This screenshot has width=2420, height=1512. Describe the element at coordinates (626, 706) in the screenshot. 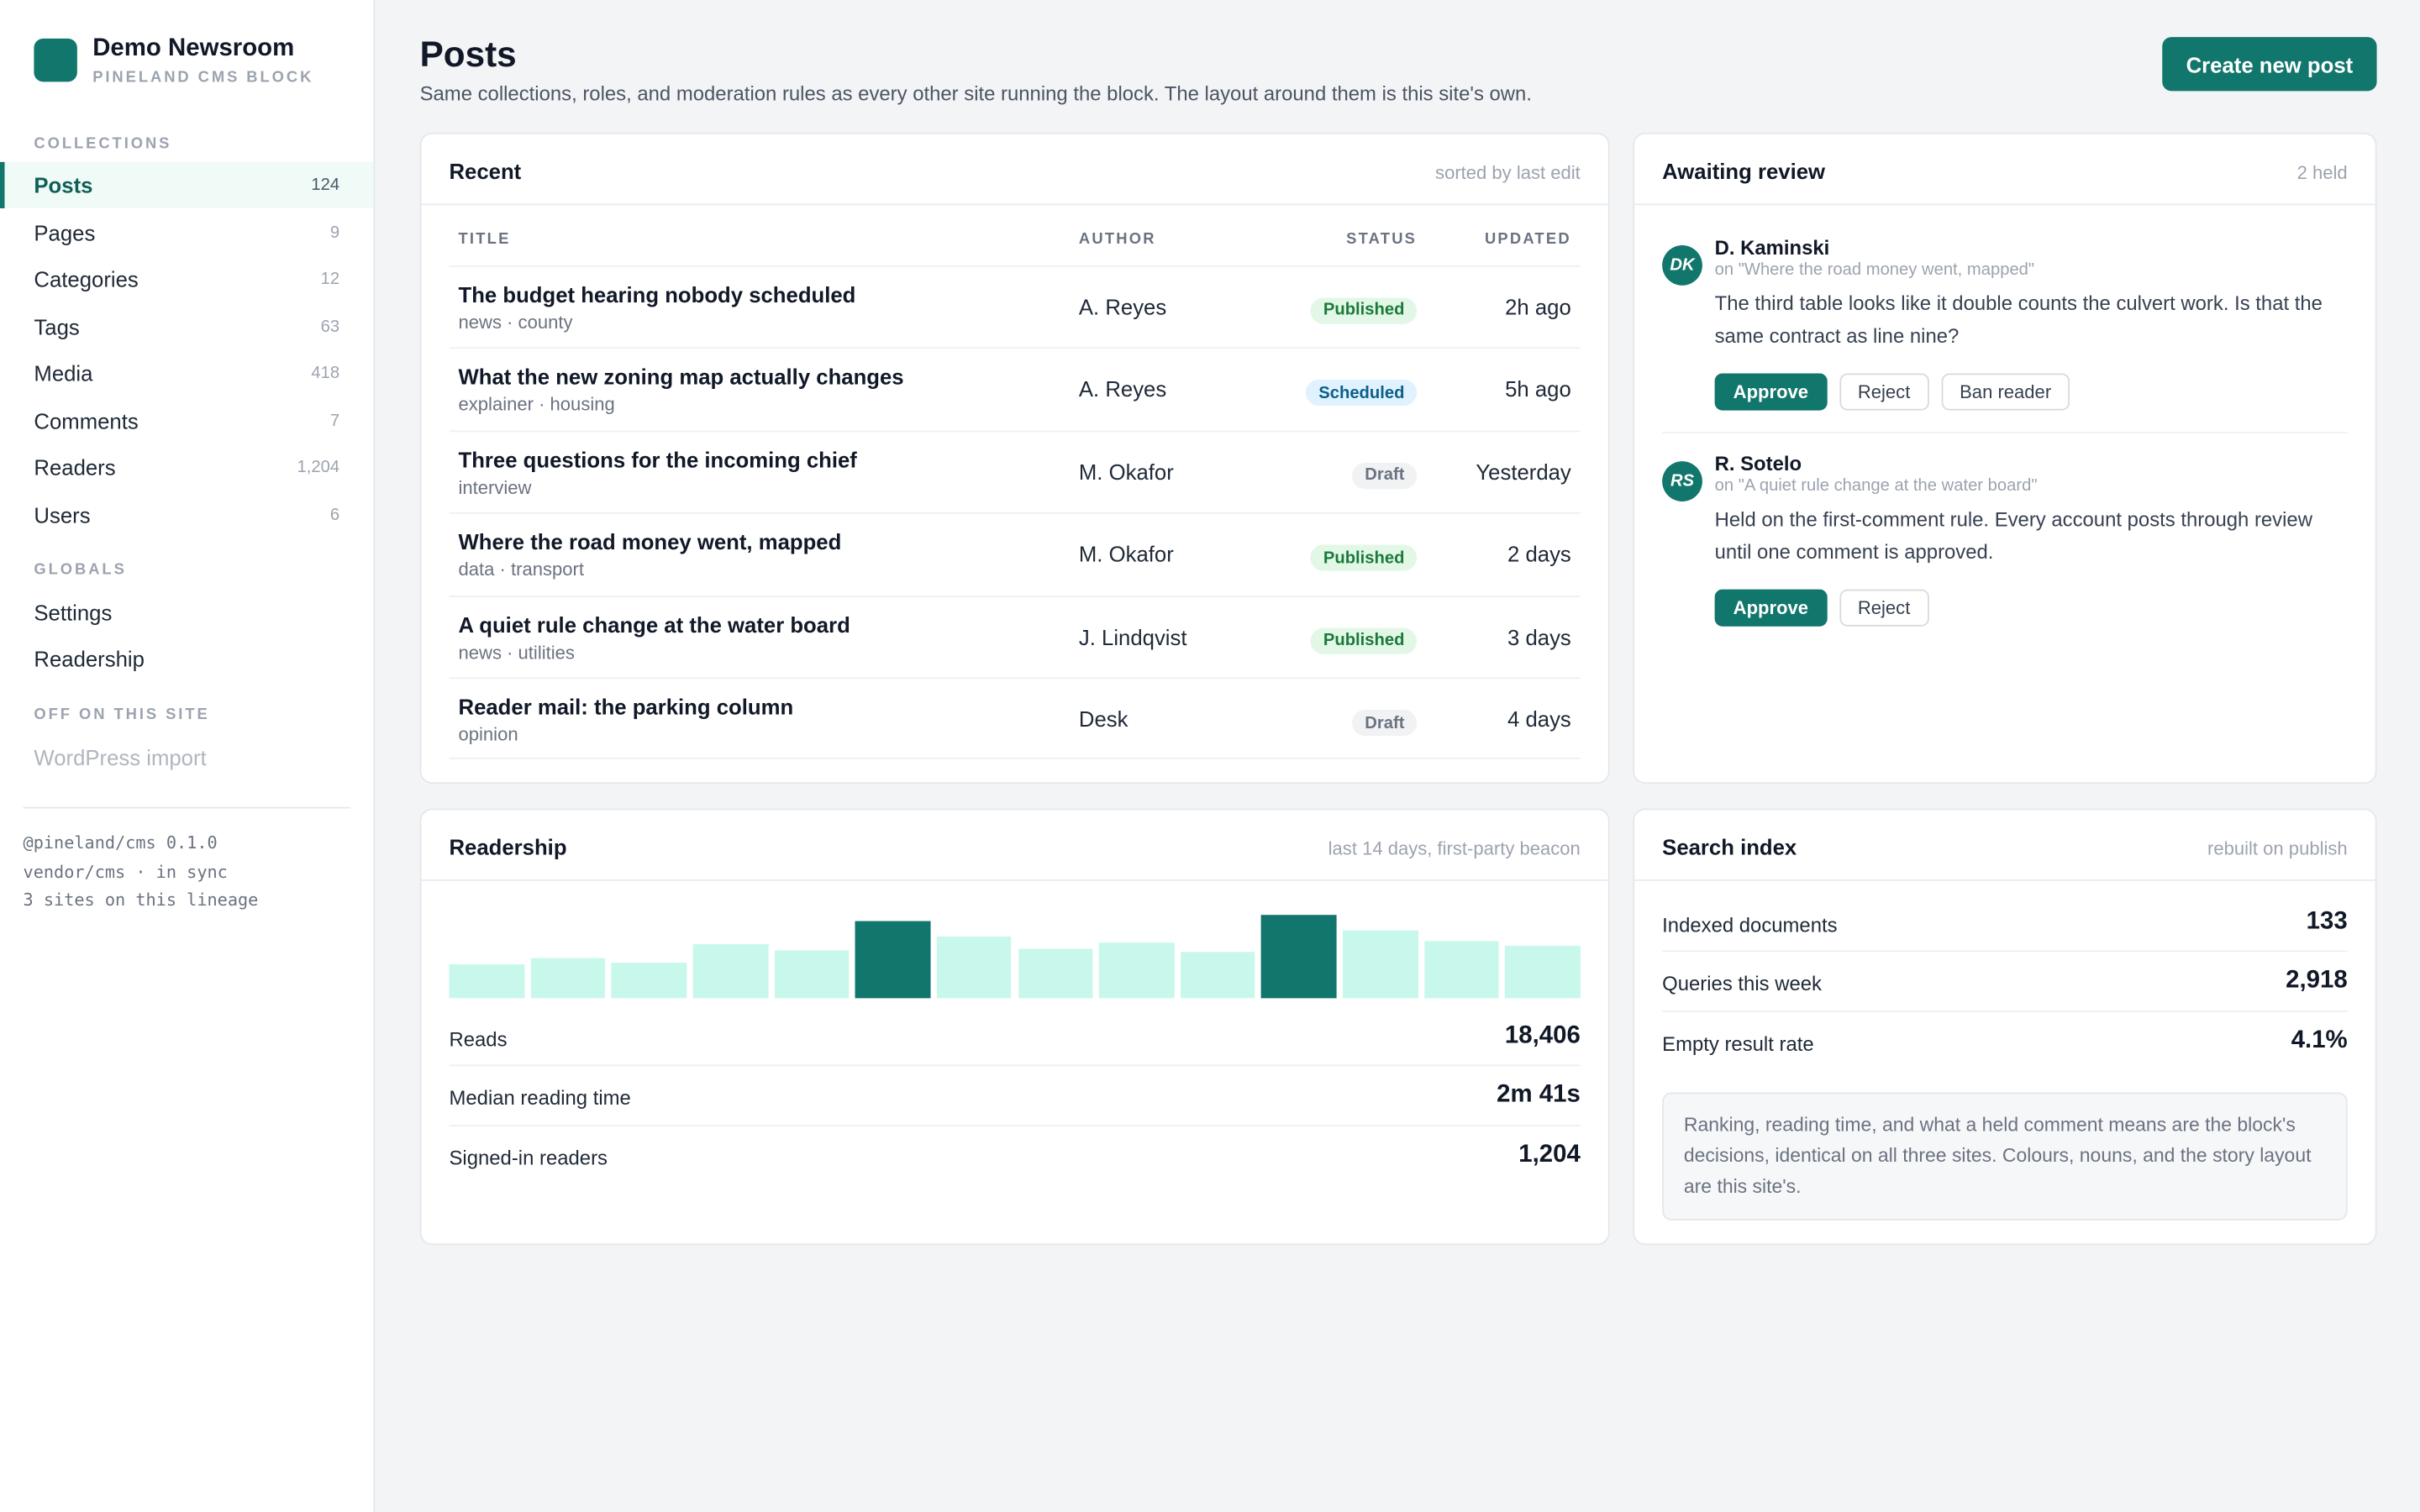

I see `post-title: Reader mail: the parking column` at that location.